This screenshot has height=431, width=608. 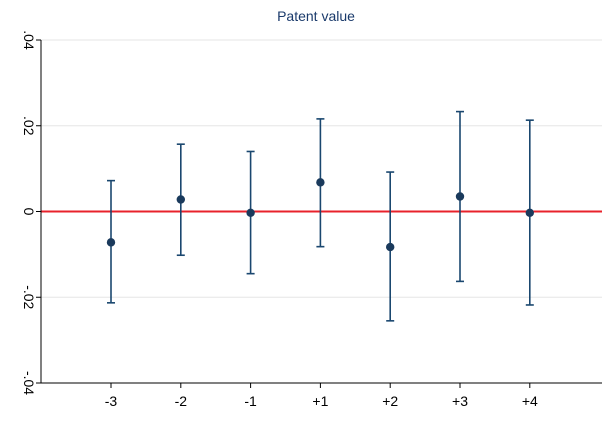 I want to click on x-tick-label: -2, so click(x=181, y=401).